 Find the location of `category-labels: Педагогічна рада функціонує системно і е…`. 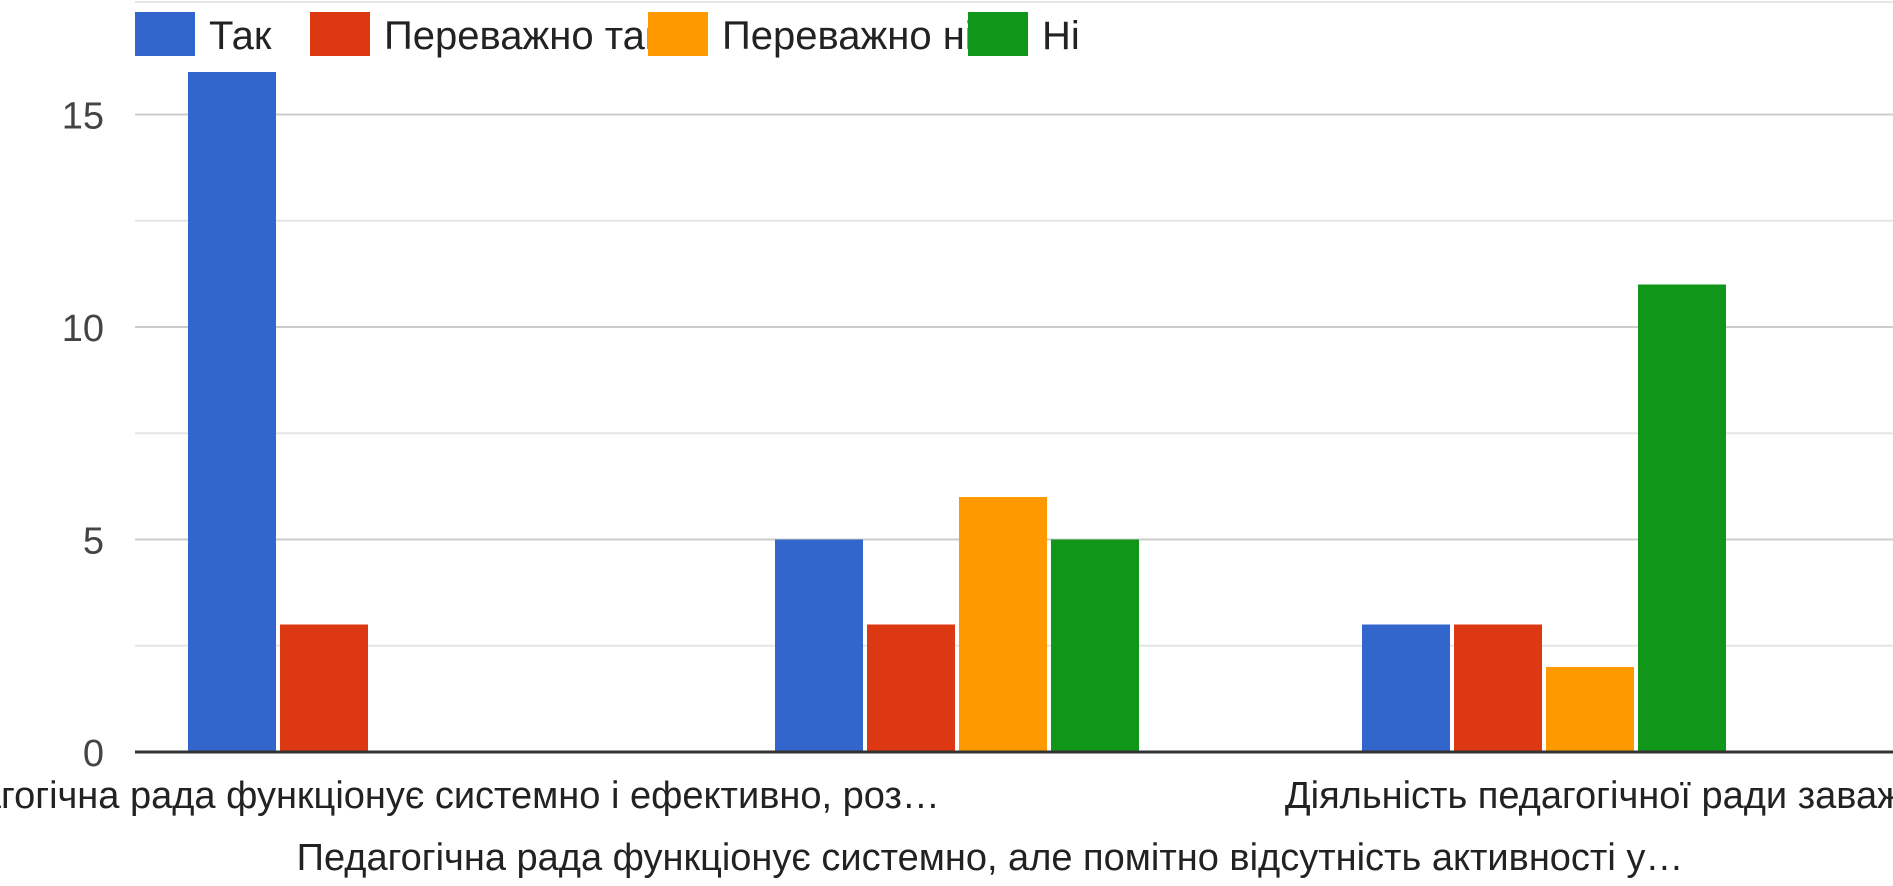

category-labels: Педагогічна рада функціонує системно і е… is located at coordinates (946, 827).